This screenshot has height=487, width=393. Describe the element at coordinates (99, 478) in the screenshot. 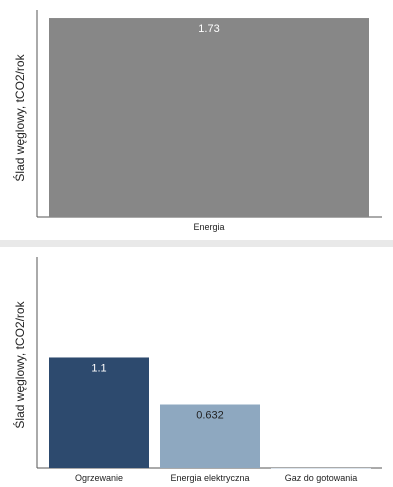

I see `x-tick-label-0: Ogrzewanie` at that location.